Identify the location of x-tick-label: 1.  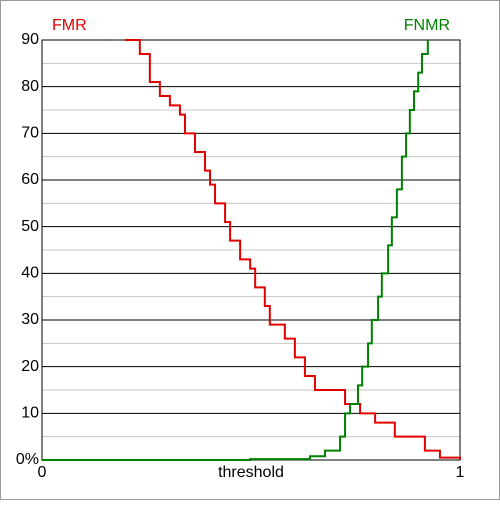
(460, 472).